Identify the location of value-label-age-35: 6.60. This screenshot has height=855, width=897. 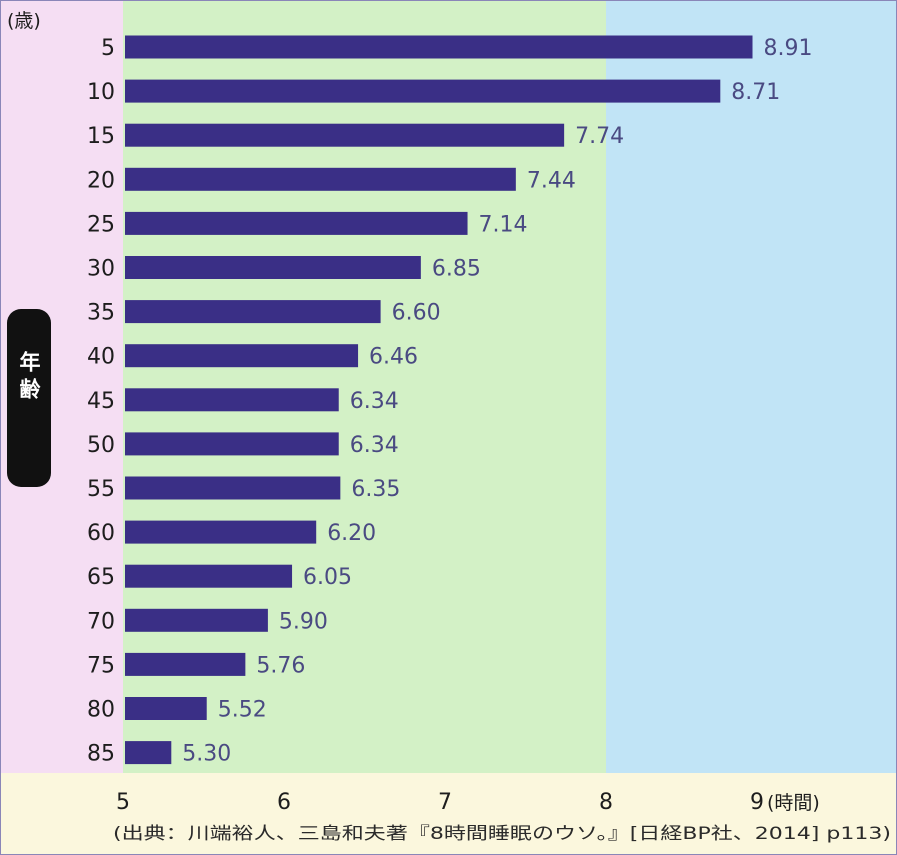
(416, 313).